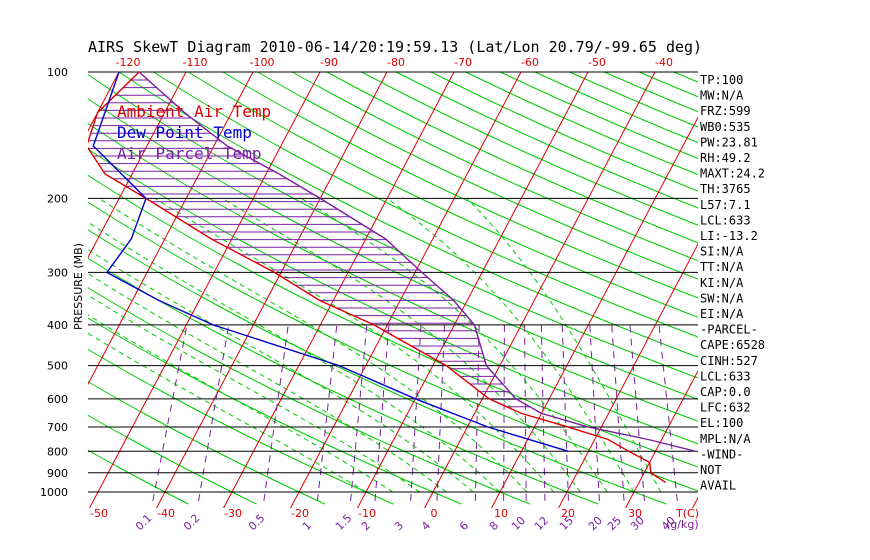 Image resolution: width=870 pixels, height=560 pixels. I want to click on stat-item: EI:N/A, so click(722, 314).